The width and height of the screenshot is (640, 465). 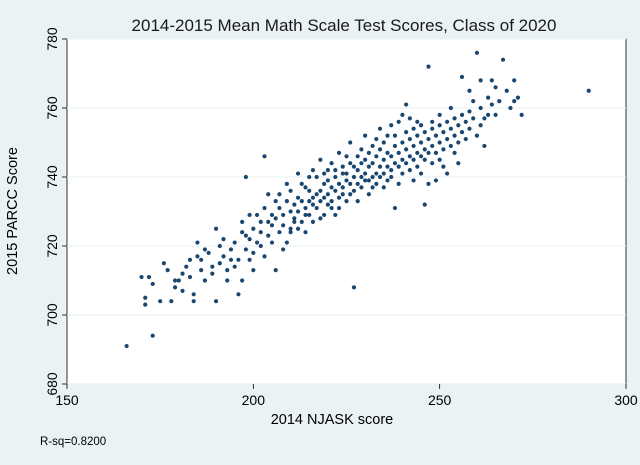 What do you see at coordinates (73, 442) in the screenshot?
I see `r-squared-note: R-sq=0.8200` at bounding box center [73, 442].